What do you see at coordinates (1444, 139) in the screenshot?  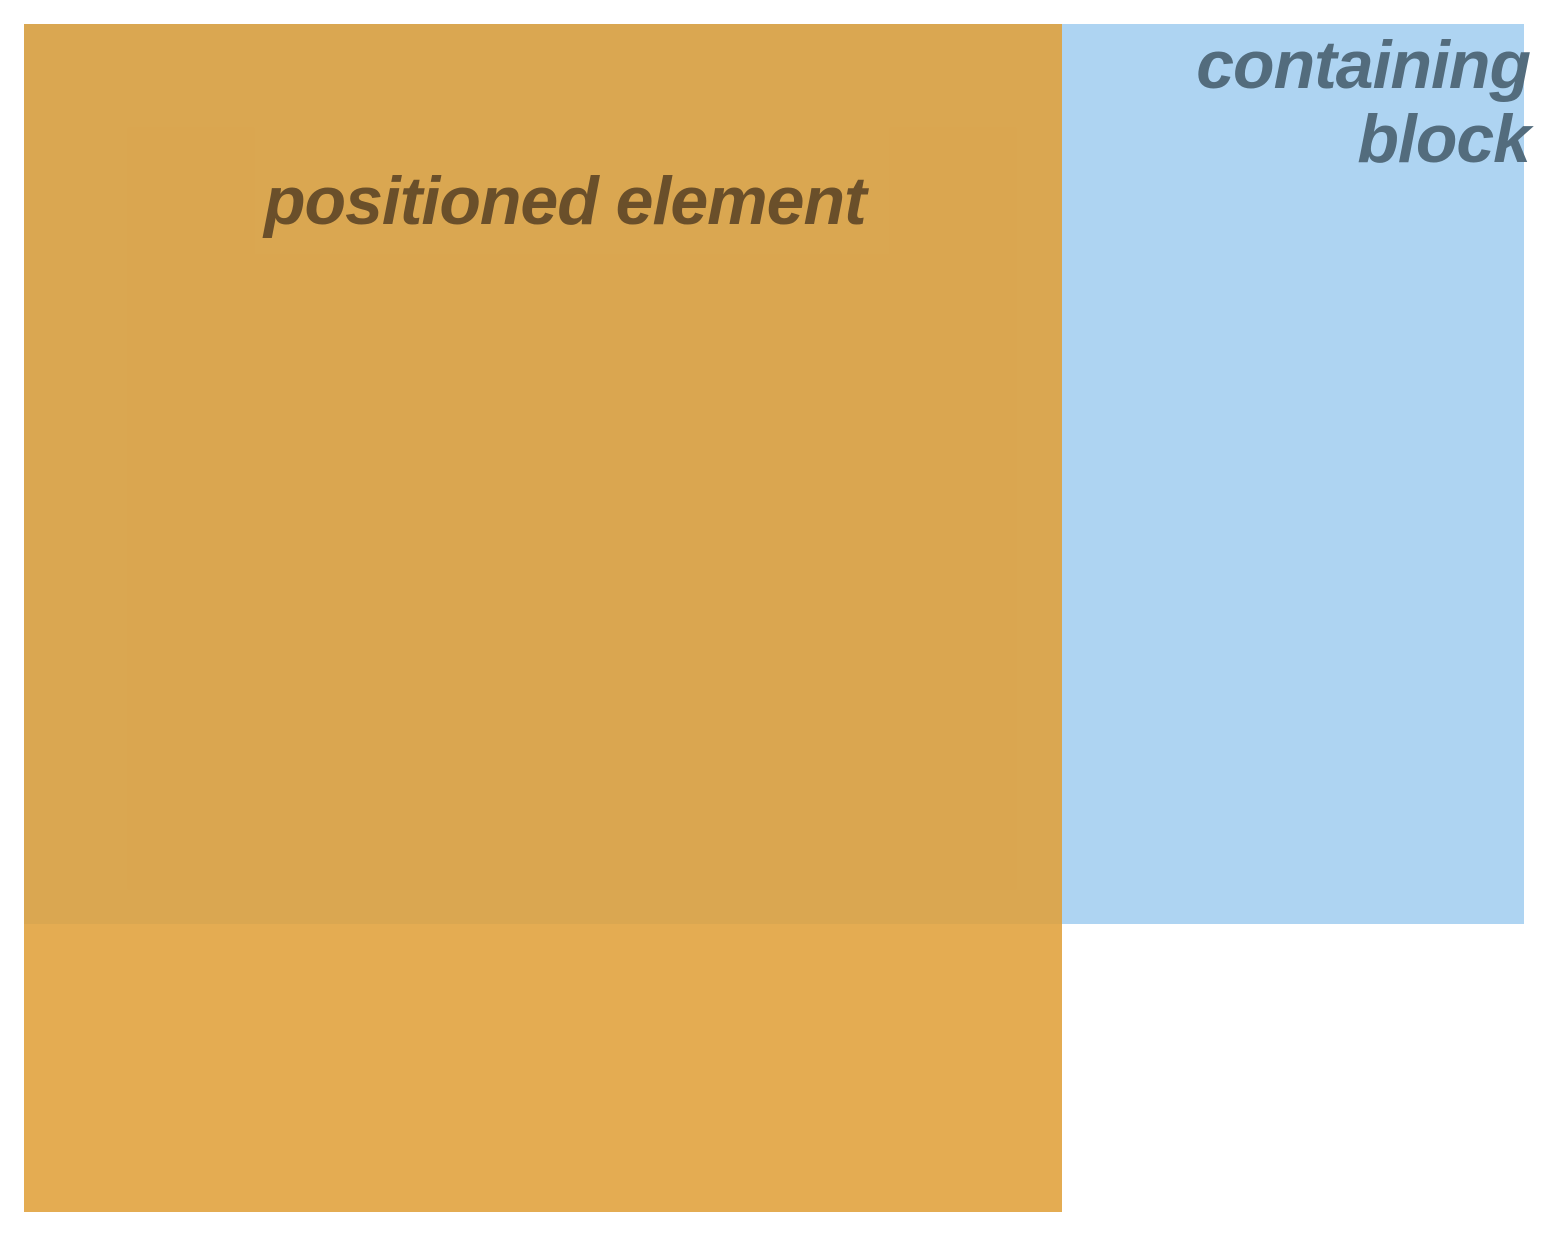 I see `containing-block-label-line2: block` at bounding box center [1444, 139].